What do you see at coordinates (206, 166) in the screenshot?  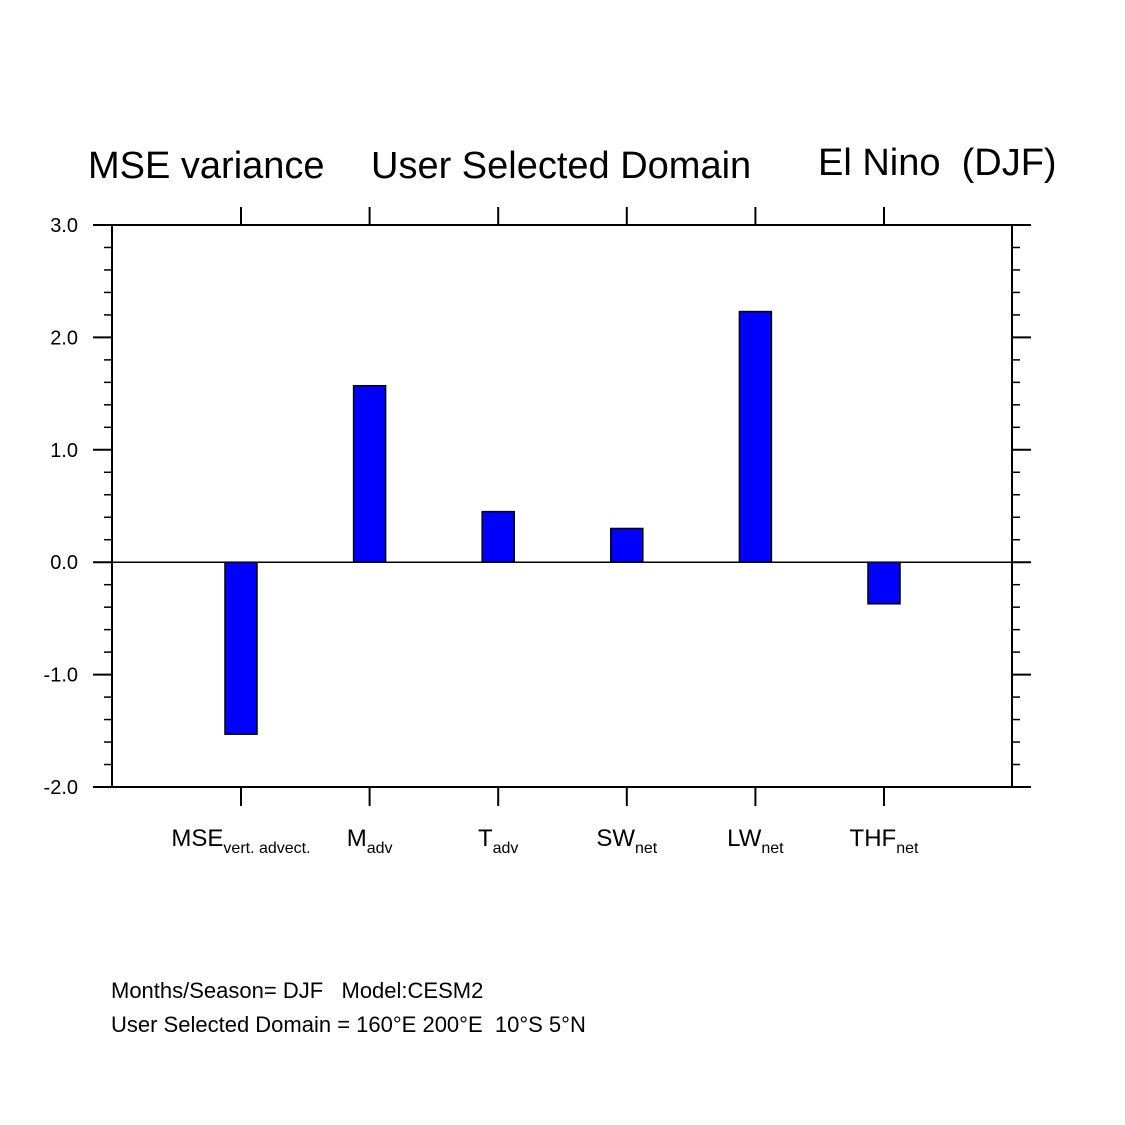 I see `chart-title-left: MSE variance` at bounding box center [206, 166].